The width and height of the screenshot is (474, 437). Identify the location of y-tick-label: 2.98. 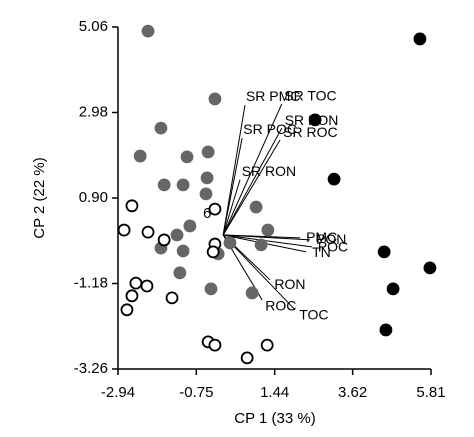
(93, 111).